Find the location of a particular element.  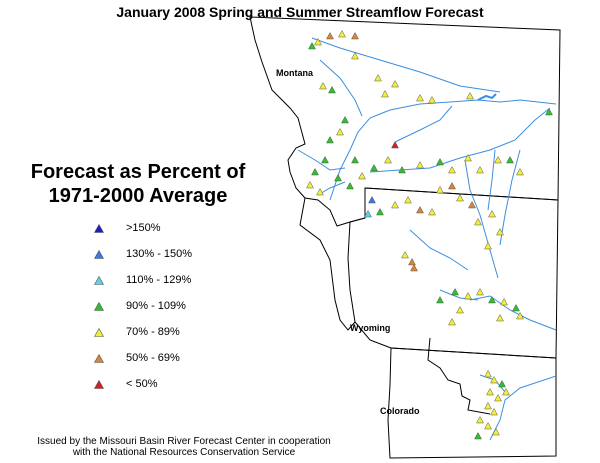

missouri-river is located at coordinates (443, 150).